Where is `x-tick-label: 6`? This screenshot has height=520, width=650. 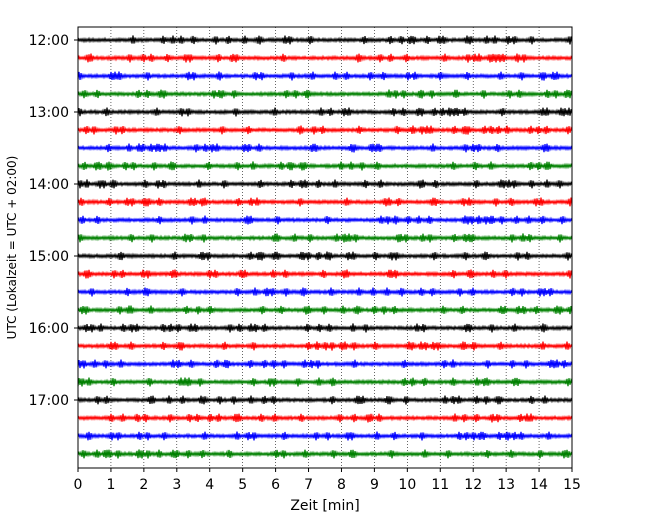
x-tick-label: 6 is located at coordinates (275, 485).